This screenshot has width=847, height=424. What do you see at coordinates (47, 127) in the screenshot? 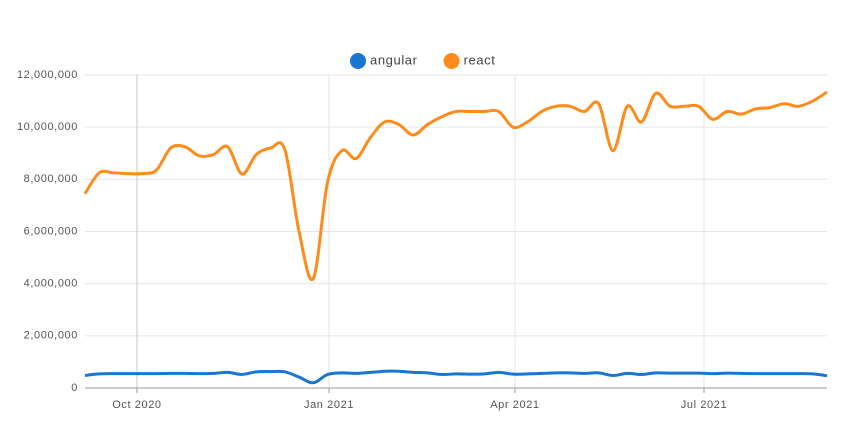
I see `y-tick-label: 10,000,000` at bounding box center [47, 127].